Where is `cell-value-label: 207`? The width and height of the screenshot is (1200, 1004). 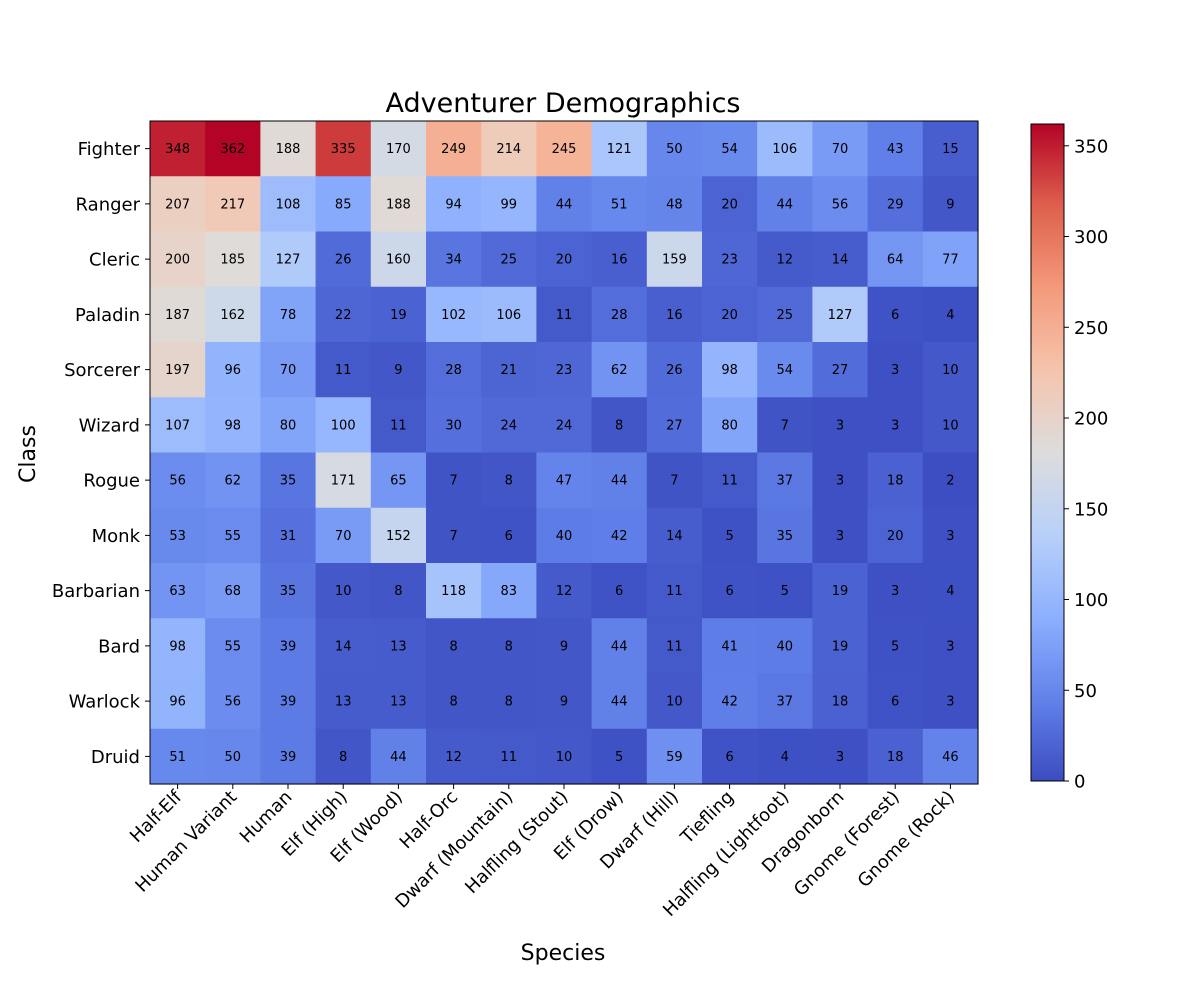 cell-value-label: 207 is located at coordinates (177, 204).